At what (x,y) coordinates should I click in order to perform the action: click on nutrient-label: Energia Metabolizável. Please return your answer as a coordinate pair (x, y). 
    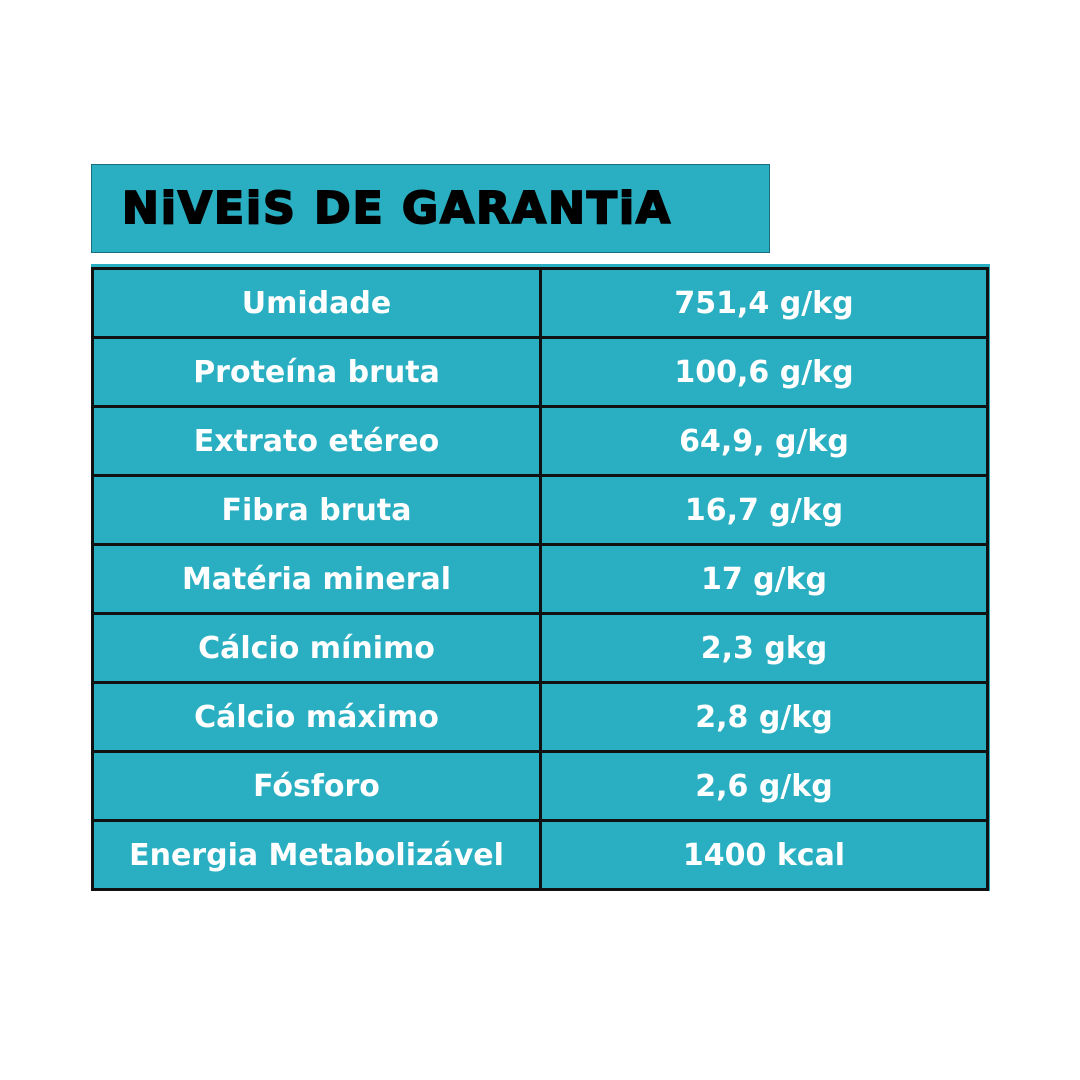
    Looking at the image, I should click on (316, 855).